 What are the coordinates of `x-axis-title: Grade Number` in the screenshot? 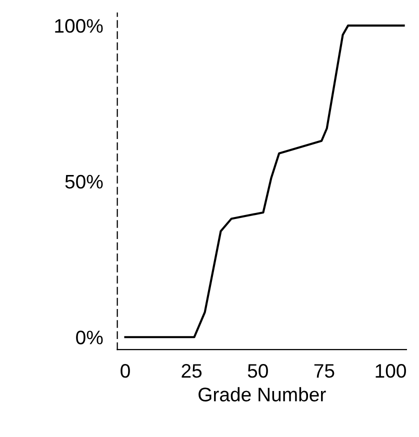 It's located at (262, 394).